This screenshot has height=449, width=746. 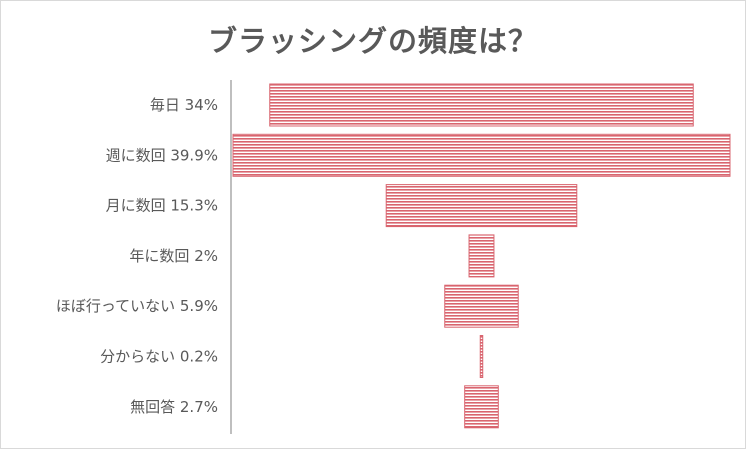 What do you see at coordinates (174, 407) in the screenshot?
I see `category-label: 無回答 2.7%` at bounding box center [174, 407].